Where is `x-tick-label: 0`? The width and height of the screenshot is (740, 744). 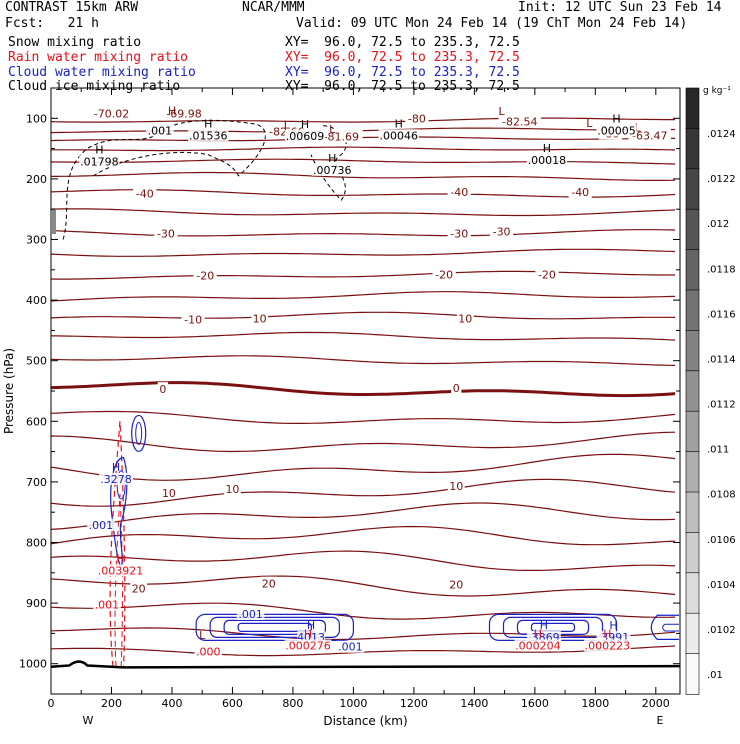 x-tick-label: 0 is located at coordinates (51, 703).